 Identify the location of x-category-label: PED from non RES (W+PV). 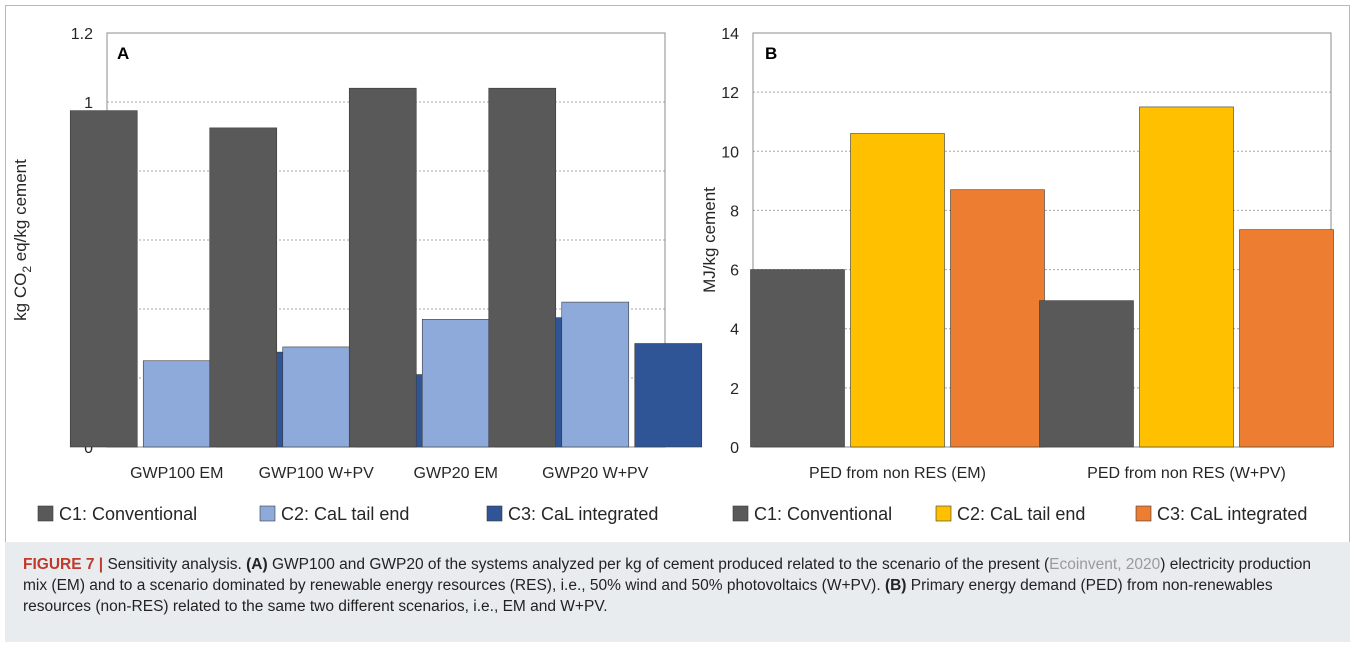
(1186, 473).